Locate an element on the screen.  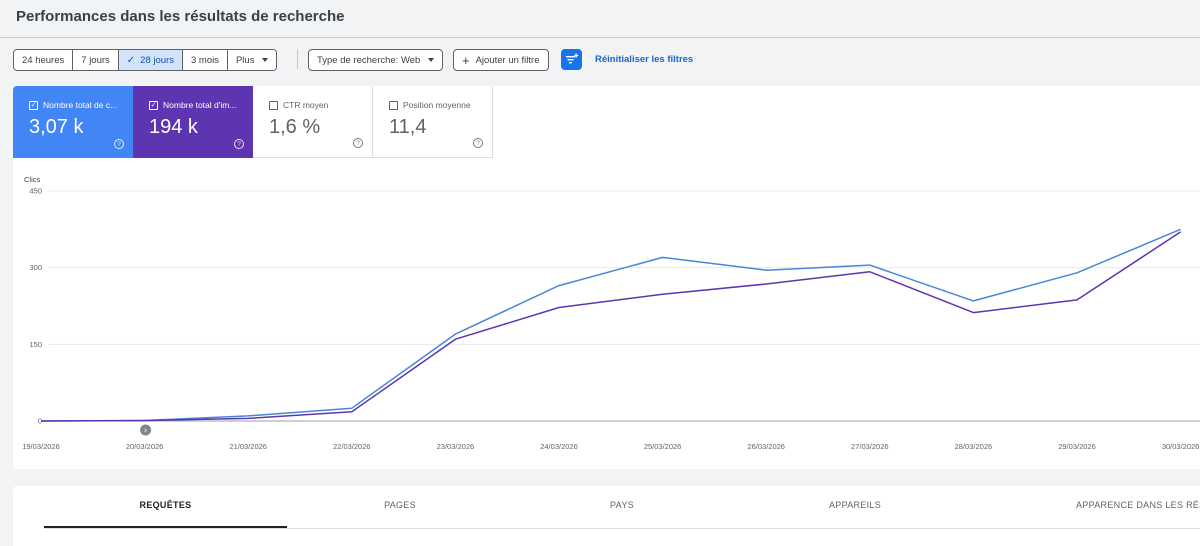
range-24h-button: 24 heures is located at coordinates (44, 60).